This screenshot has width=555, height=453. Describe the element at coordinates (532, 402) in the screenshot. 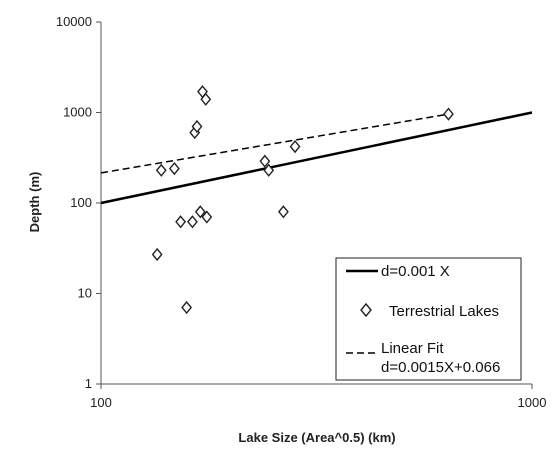

I see `x-tick-label: 1000` at that location.